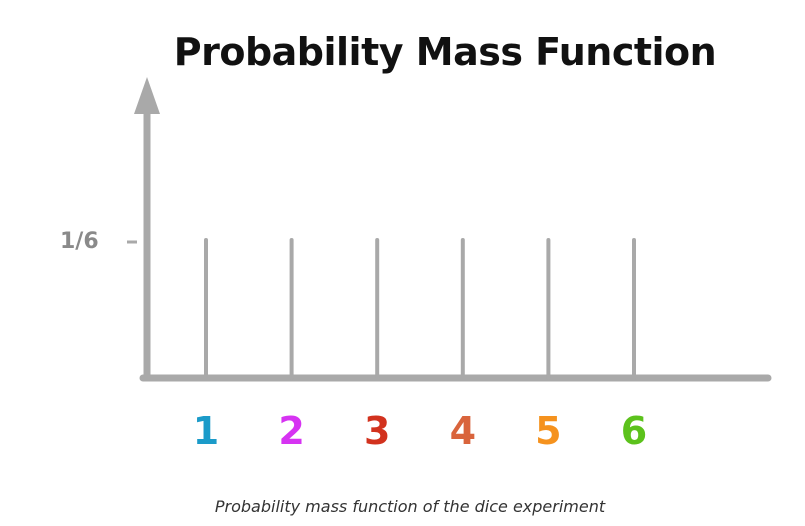  Describe the element at coordinates (206, 431) in the screenshot. I see `category-label-1: 1` at that location.